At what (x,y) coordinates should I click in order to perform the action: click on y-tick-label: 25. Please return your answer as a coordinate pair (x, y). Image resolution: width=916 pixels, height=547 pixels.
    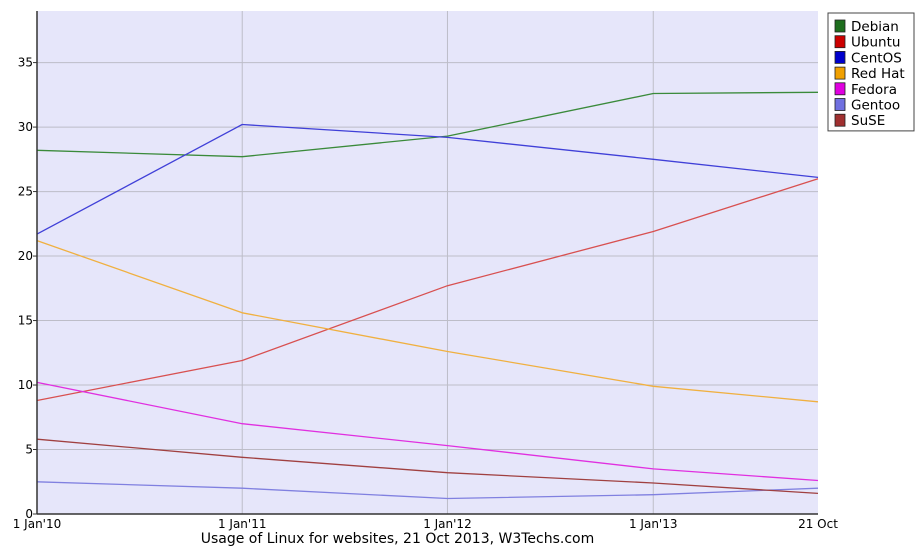
    Looking at the image, I should click on (25, 192).